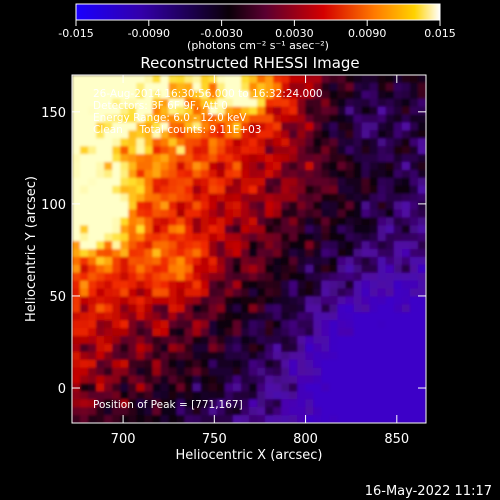  I want to click on x-tick-label: 850, so click(396, 439).